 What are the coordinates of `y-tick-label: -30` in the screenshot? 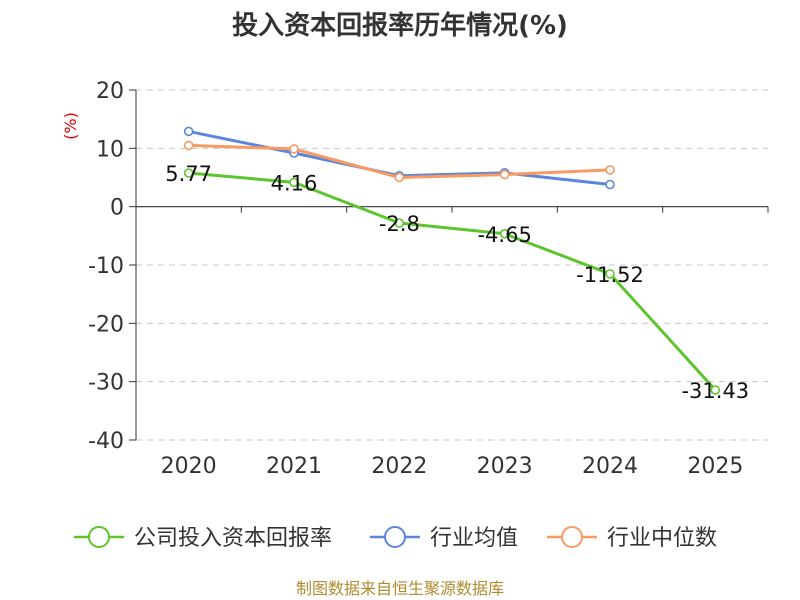 It's located at (106, 383).